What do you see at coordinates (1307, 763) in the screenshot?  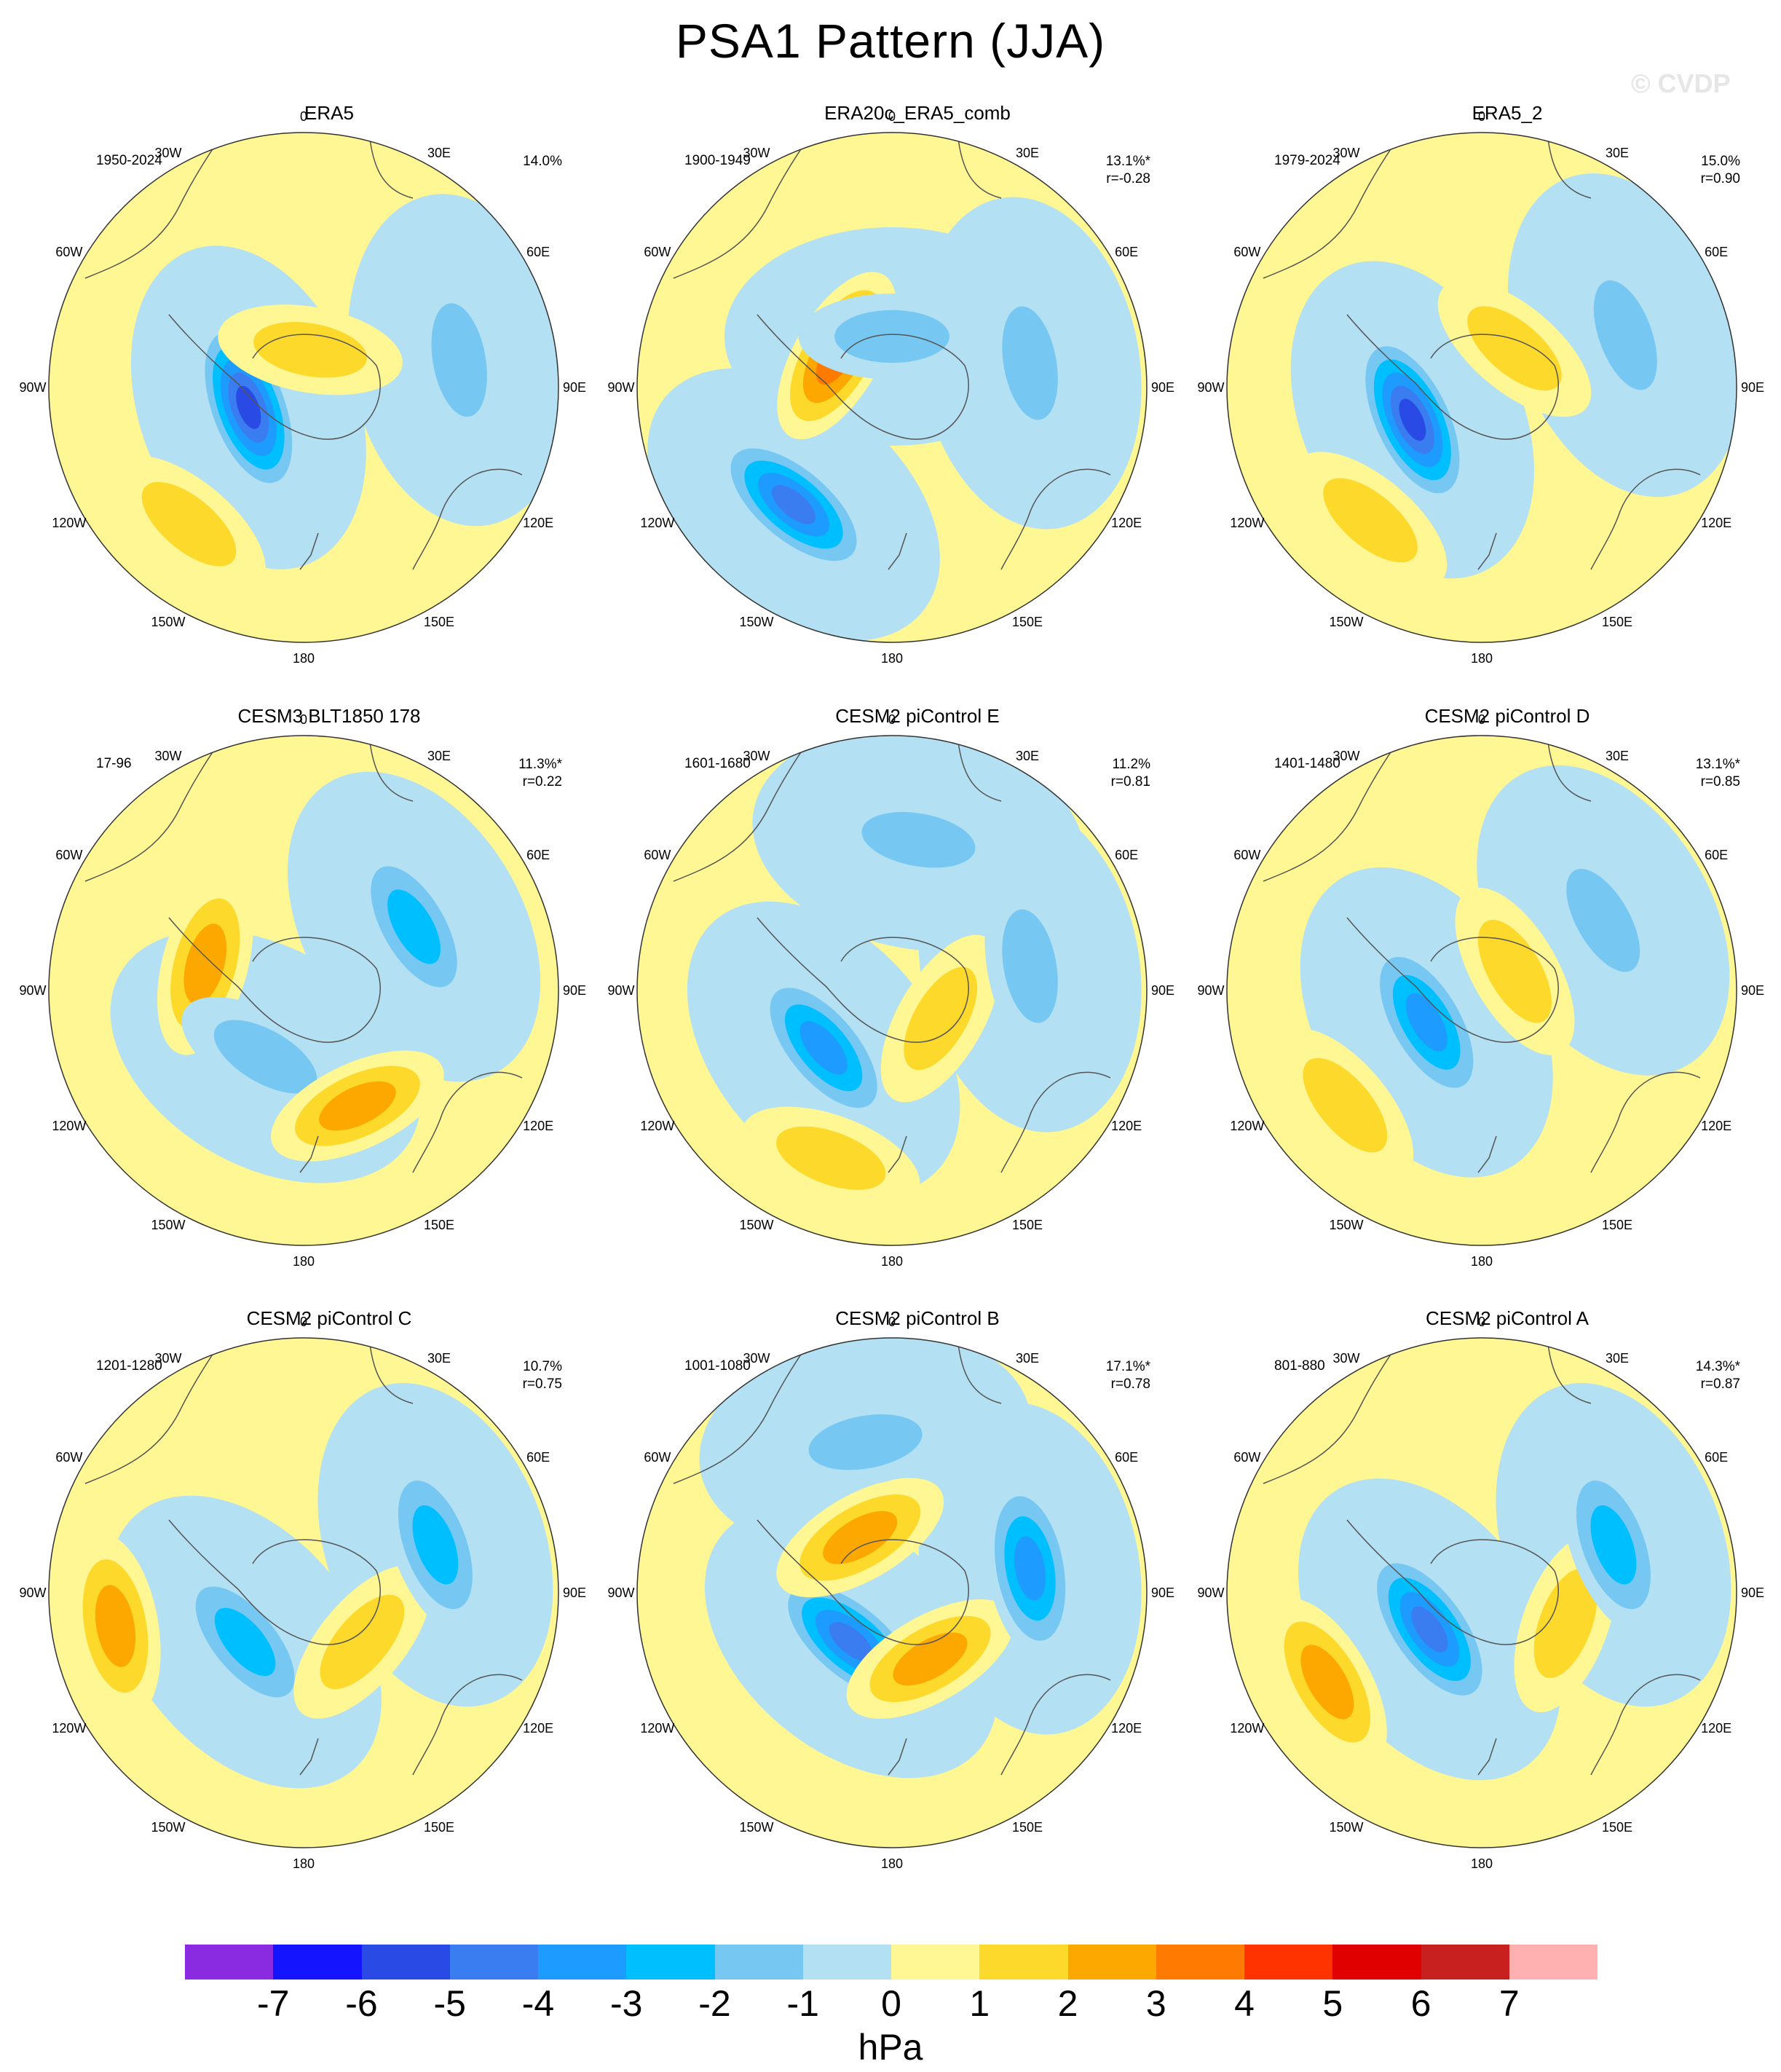 I see `panel-period: 1401-1480` at bounding box center [1307, 763].